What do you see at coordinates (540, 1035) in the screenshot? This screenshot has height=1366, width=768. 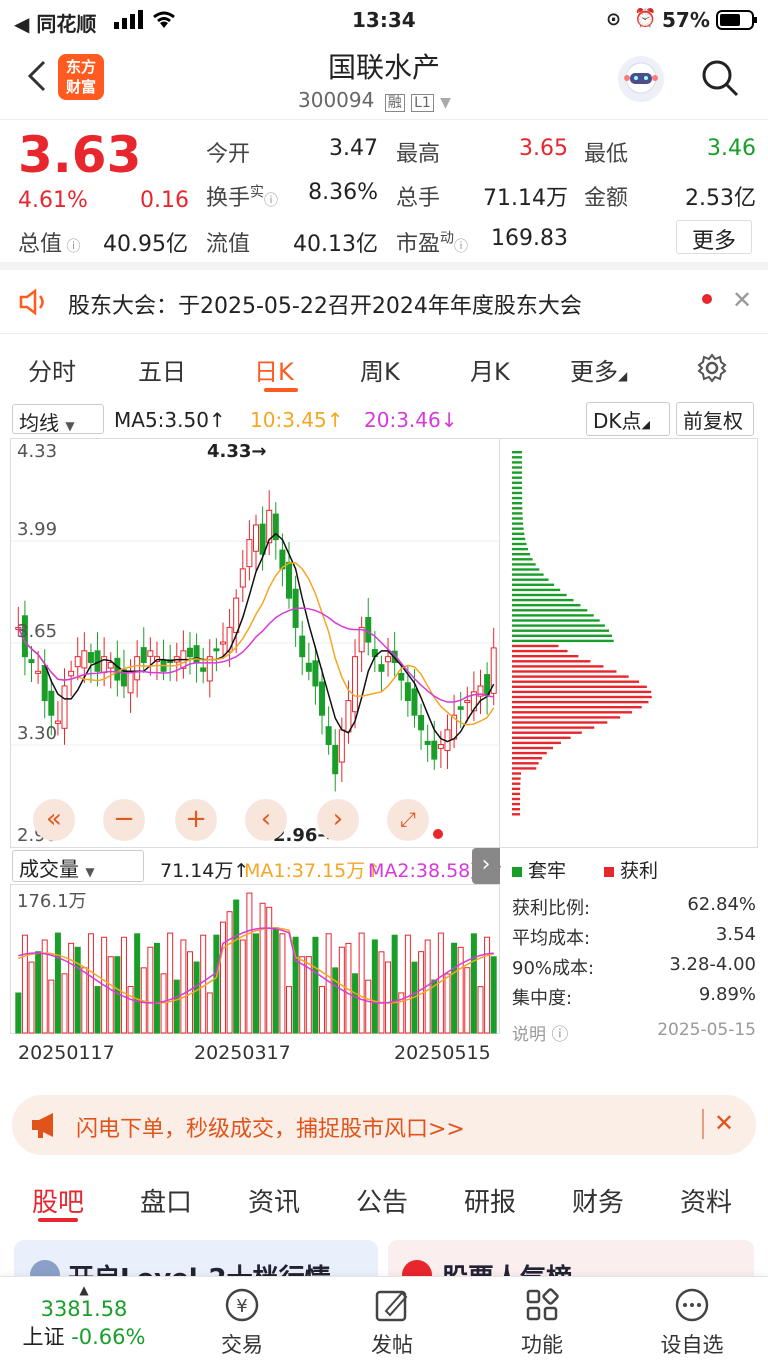 I see `chip-note-link: 说明 ⓘ` at bounding box center [540, 1035].